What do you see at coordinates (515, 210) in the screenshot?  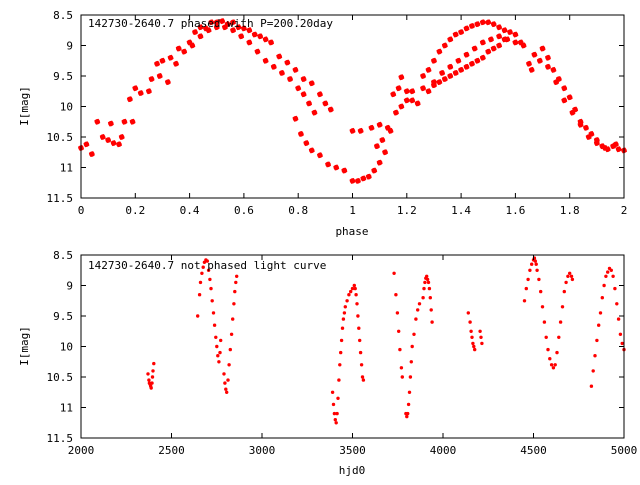 I see `top-x-tick-label: 1.6` at bounding box center [515, 210].